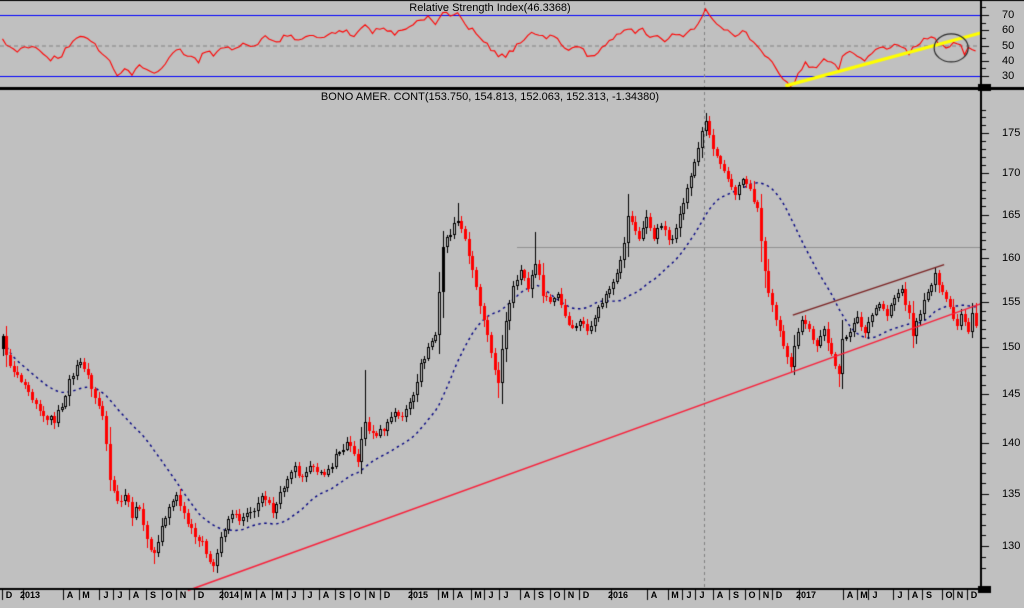  What do you see at coordinates (1011, 443) in the screenshot?
I see `price-axis-label: 140` at bounding box center [1011, 443].